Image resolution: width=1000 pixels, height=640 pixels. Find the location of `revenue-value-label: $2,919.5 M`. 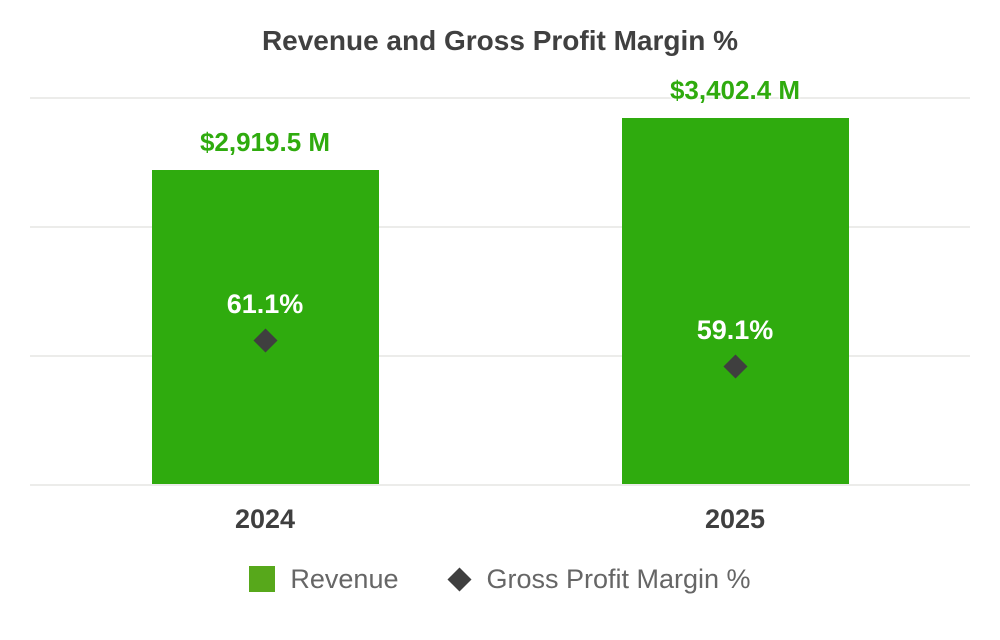

revenue-value-label: $2,919.5 M is located at coordinates (265, 142).